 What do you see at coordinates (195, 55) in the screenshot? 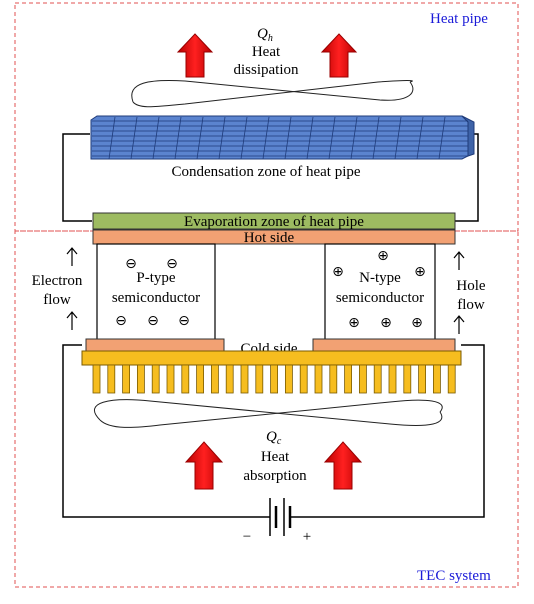
I see `heat-dissipation-arrow-left` at bounding box center [195, 55].